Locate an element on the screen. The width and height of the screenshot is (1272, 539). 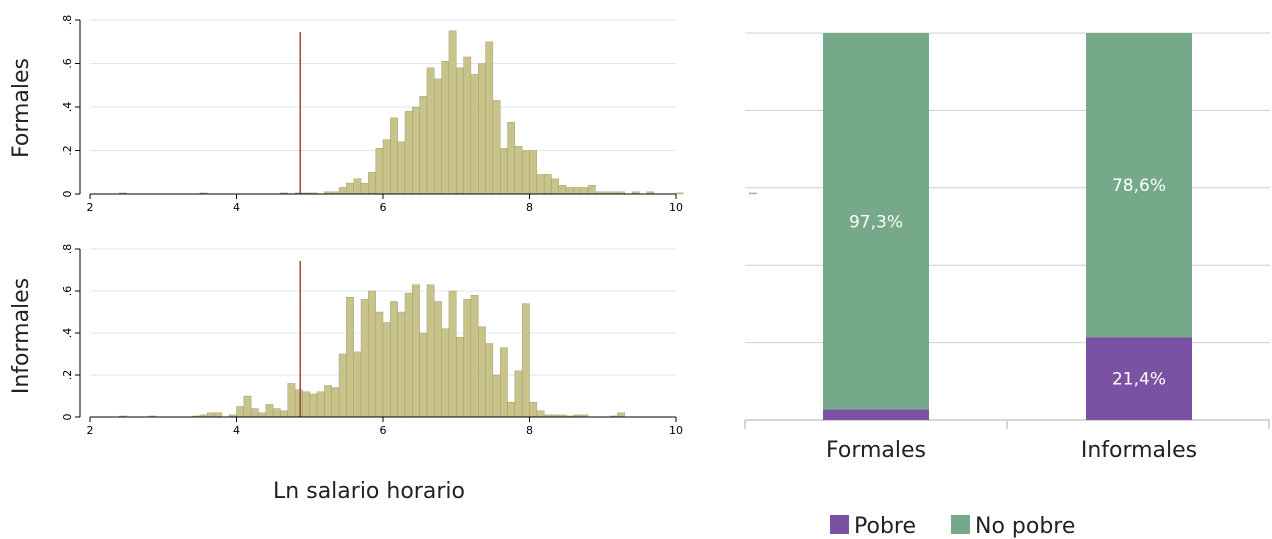
legend-label: No pobre is located at coordinates (1025, 526).